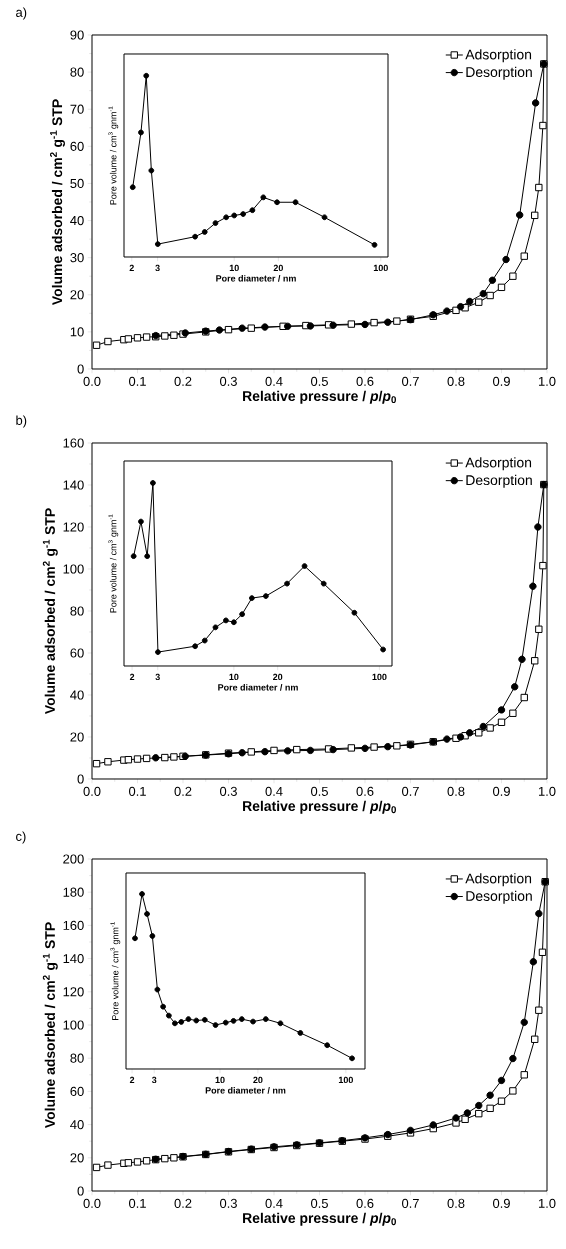  What do you see at coordinates (73, 892) in the screenshot?
I see `y-tick-label: 180` at bounding box center [73, 892].